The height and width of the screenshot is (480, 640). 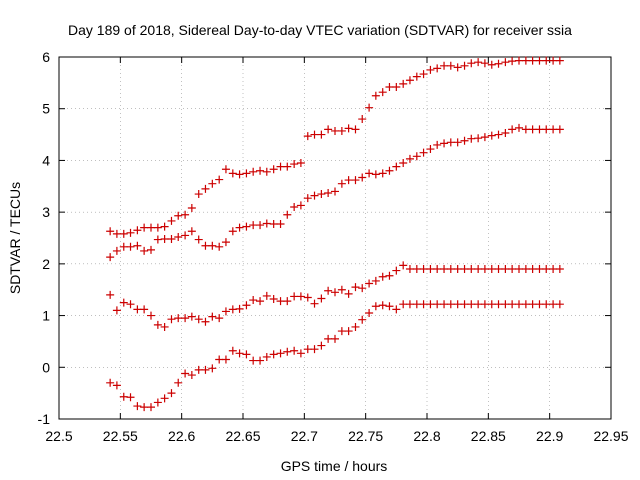 I want to click on x-tick-label: 22.85, so click(x=488, y=436).